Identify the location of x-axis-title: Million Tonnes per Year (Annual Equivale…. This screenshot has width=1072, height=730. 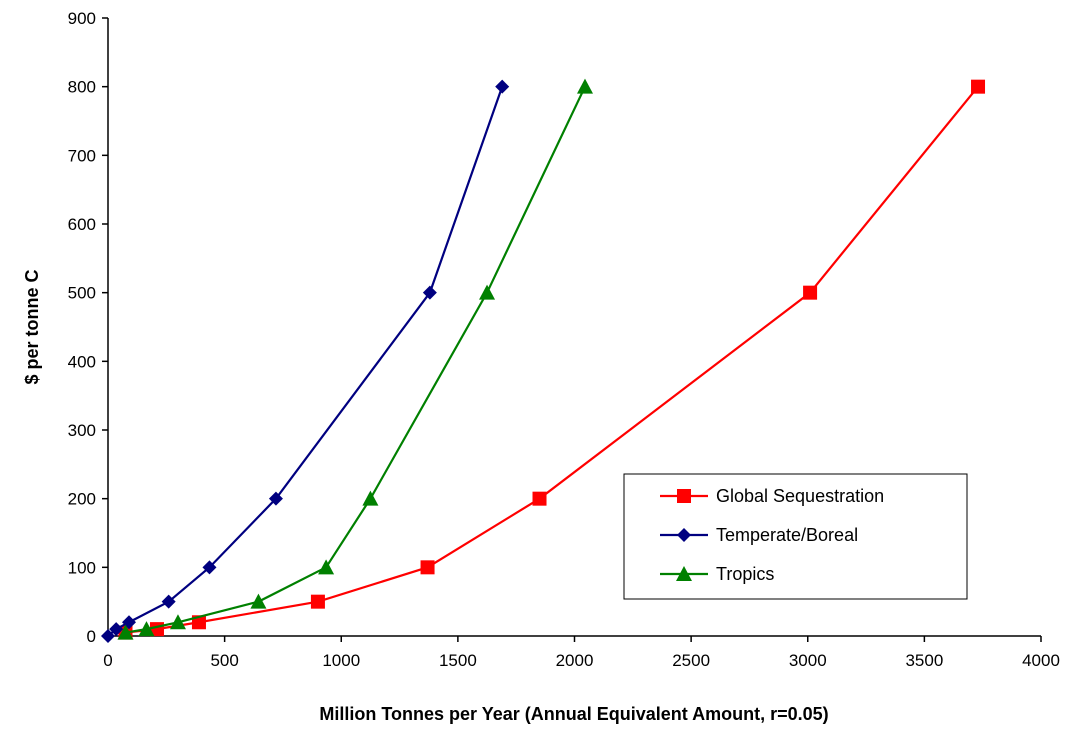
(573, 714).